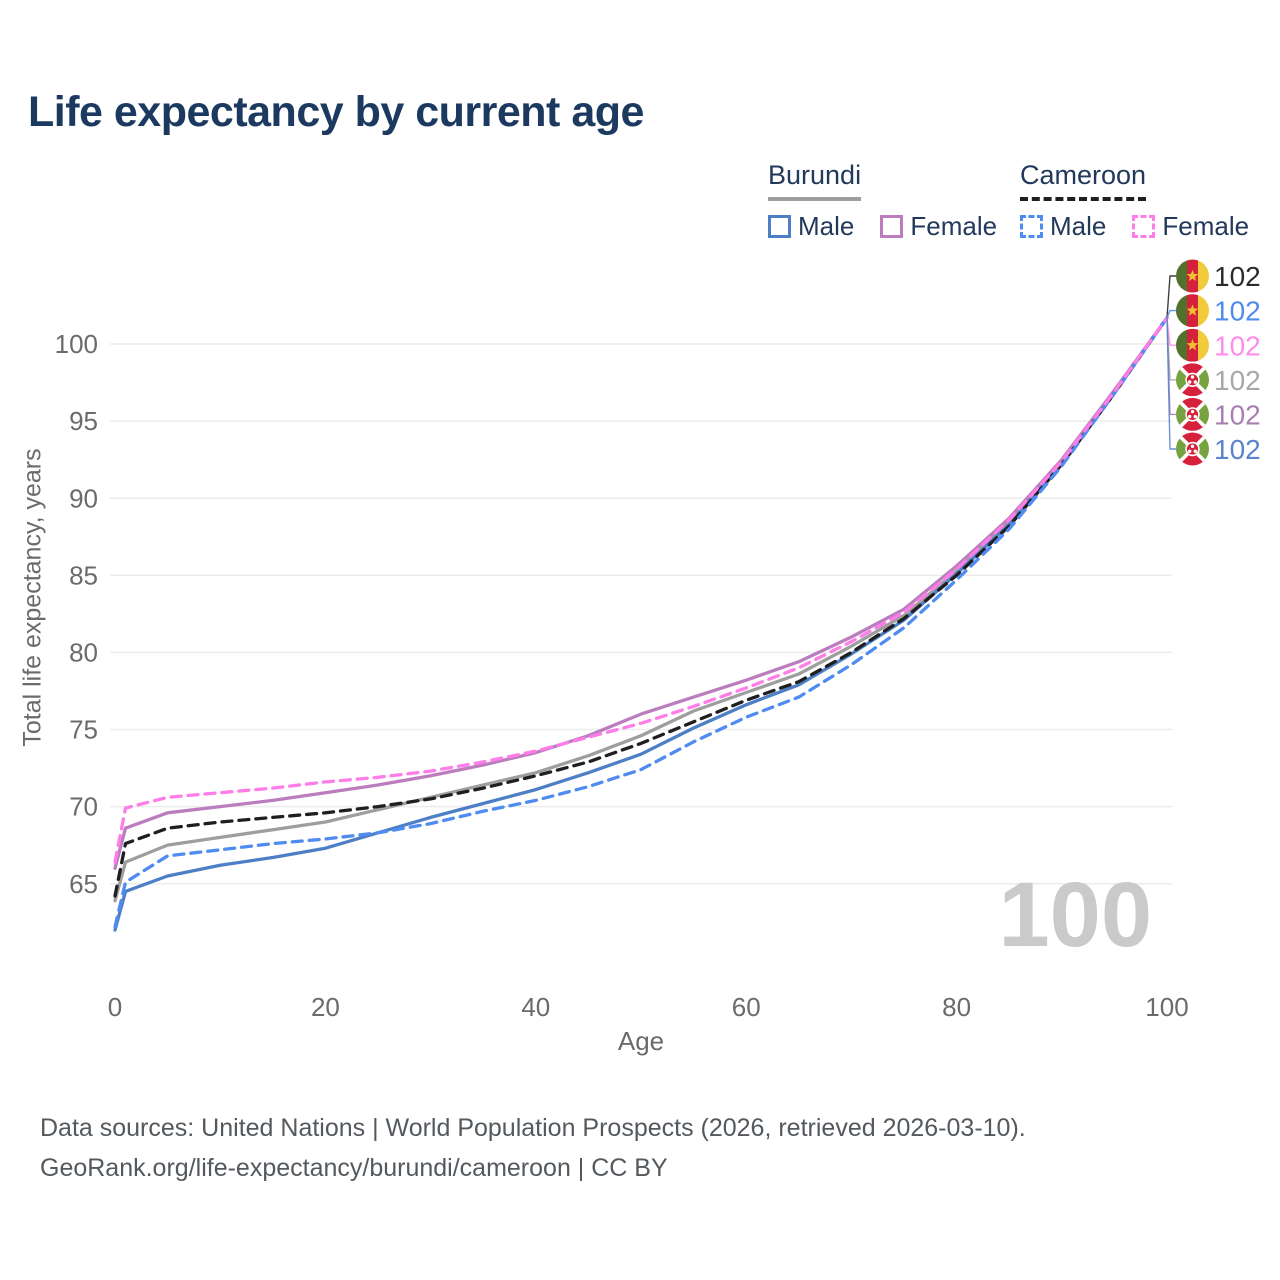 This screenshot has height=1280, width=1280. Describe the element at coordinates (83, 807) in the screenshot. I see `y-tick-label: 70` at that location.